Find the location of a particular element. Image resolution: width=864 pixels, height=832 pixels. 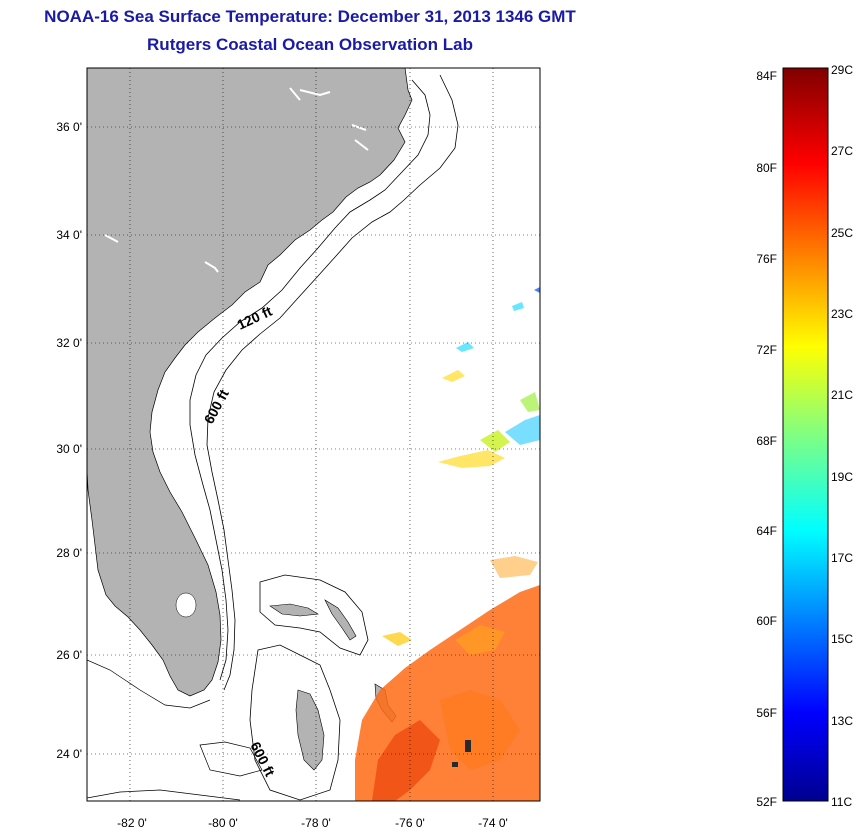

map-subtitle: Rutgers Coastal Ocean Observation Lab is located at coordinates (310, 44).